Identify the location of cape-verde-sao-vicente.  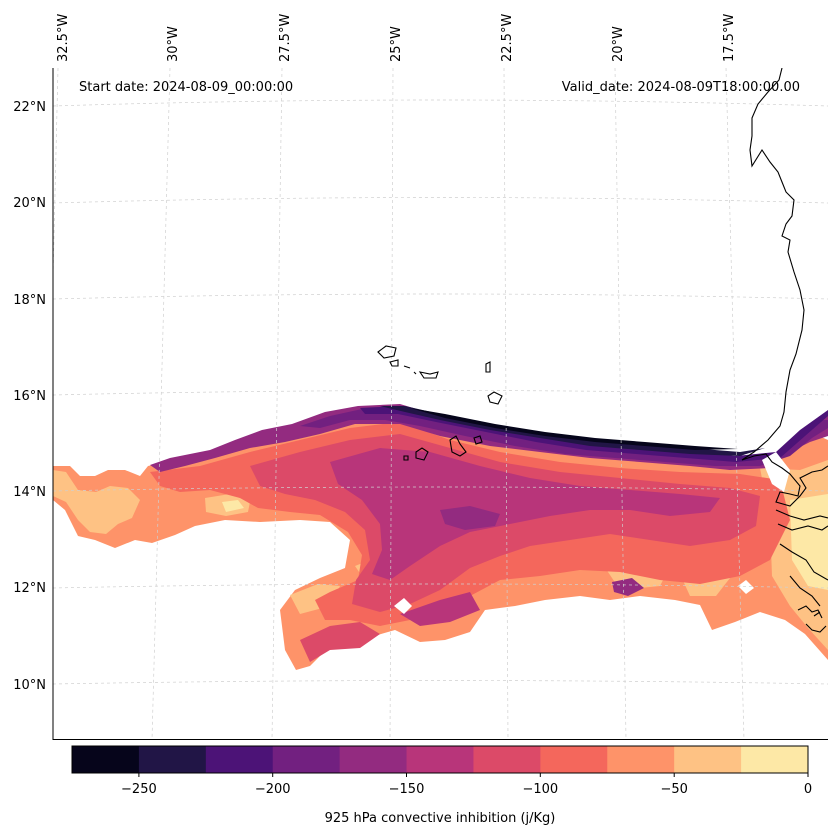
(394, 363).